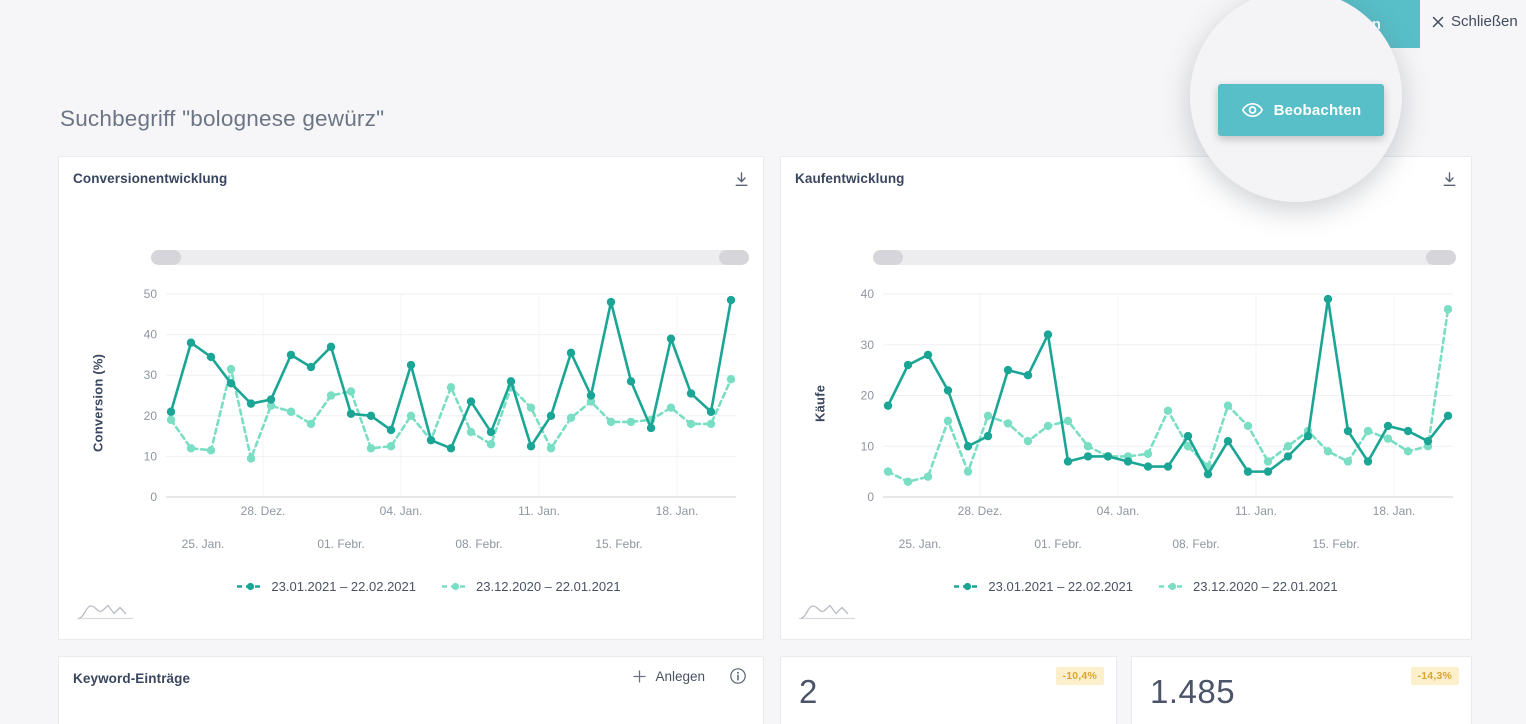  I want to click on add-keyword-label: Anlegen, so click(680, 676).